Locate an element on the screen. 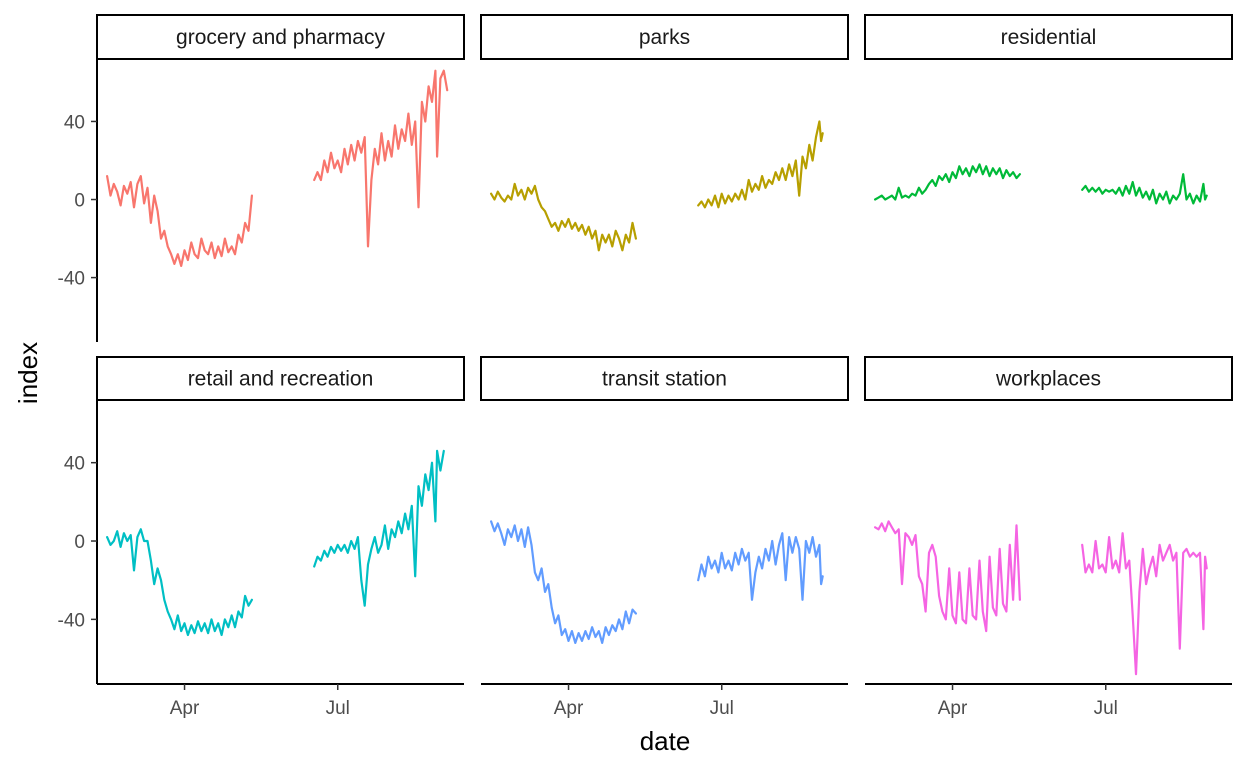 This screenshot has height=768, width=1248. facet-strip-label: workplaces is located at coordinates (1048, 379).